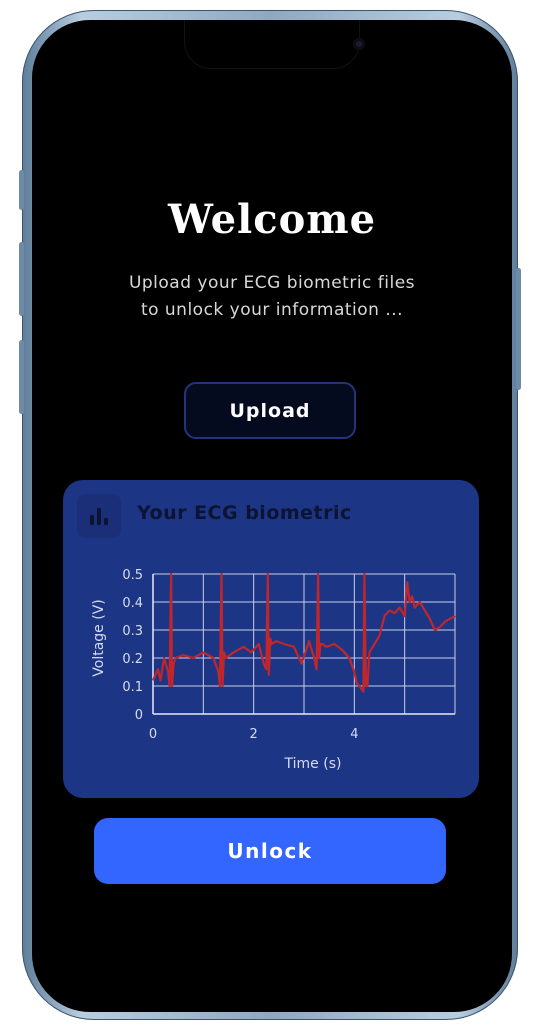  What do you see at coordinates (139, 715) in the screenshot?
I see `y-tick-label: 0` at bounding box center [139, 715].